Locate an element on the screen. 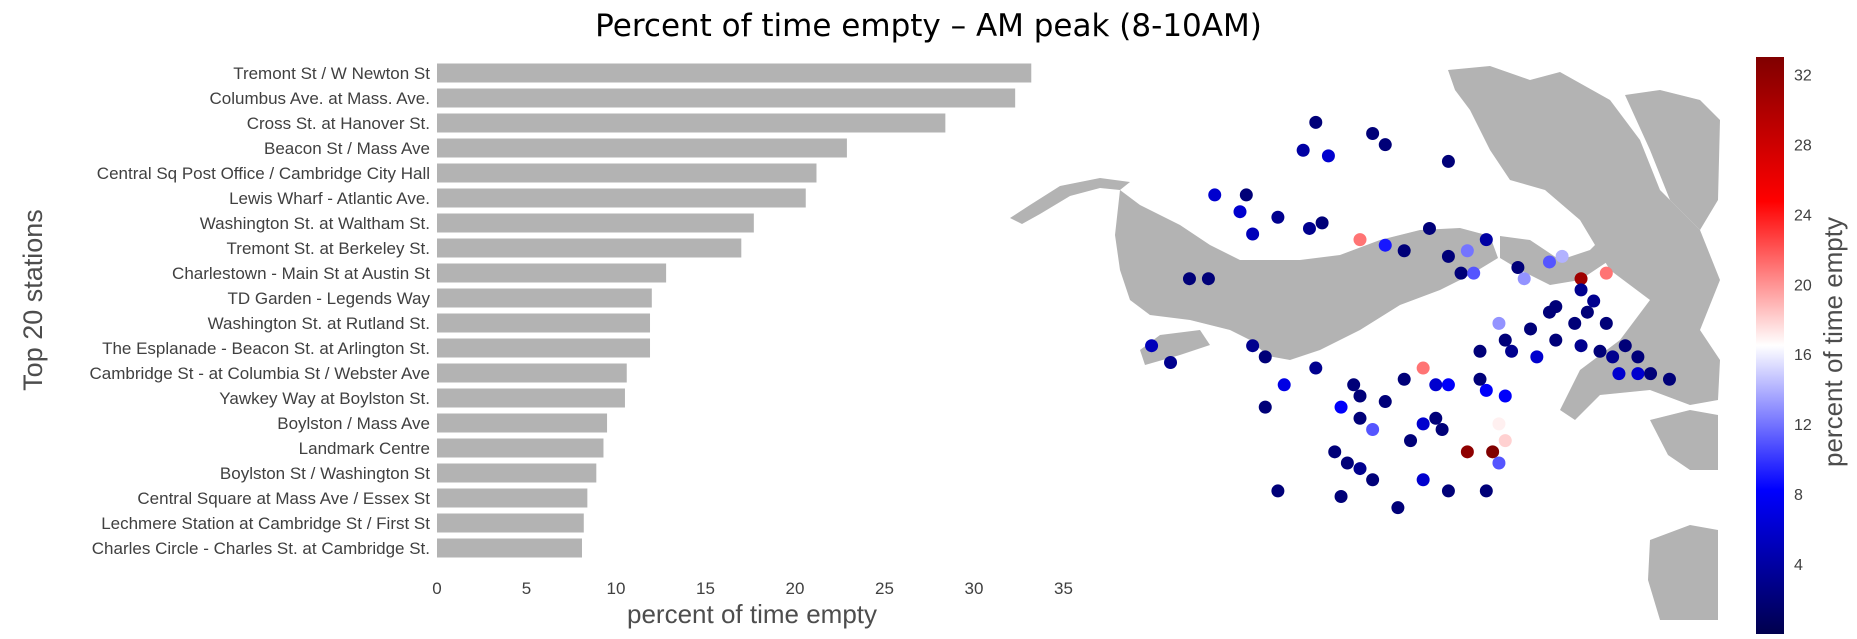 Image resolution: width=1857 pixels, height=639 pixels. colorbar-tick-label: 8 is located at coordinates (1798, 495).